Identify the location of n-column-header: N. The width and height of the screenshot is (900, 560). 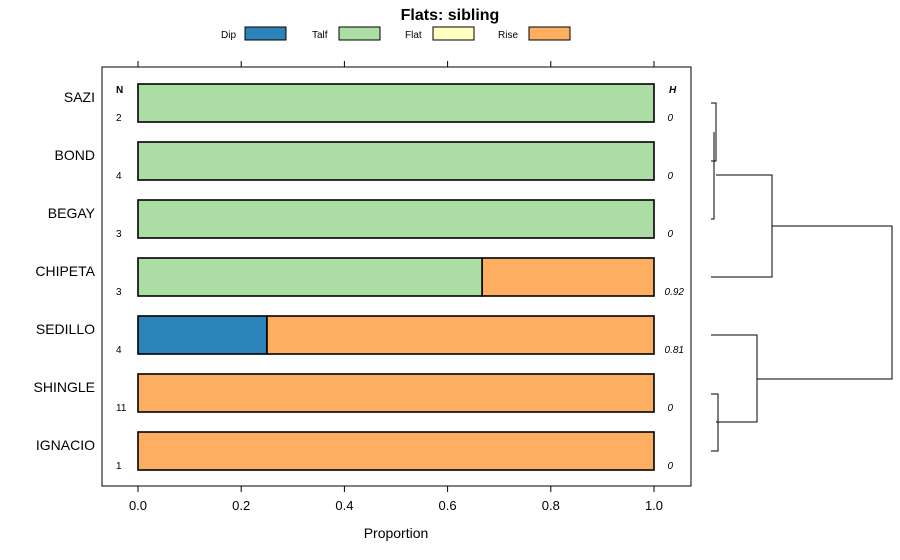
(119, 90).